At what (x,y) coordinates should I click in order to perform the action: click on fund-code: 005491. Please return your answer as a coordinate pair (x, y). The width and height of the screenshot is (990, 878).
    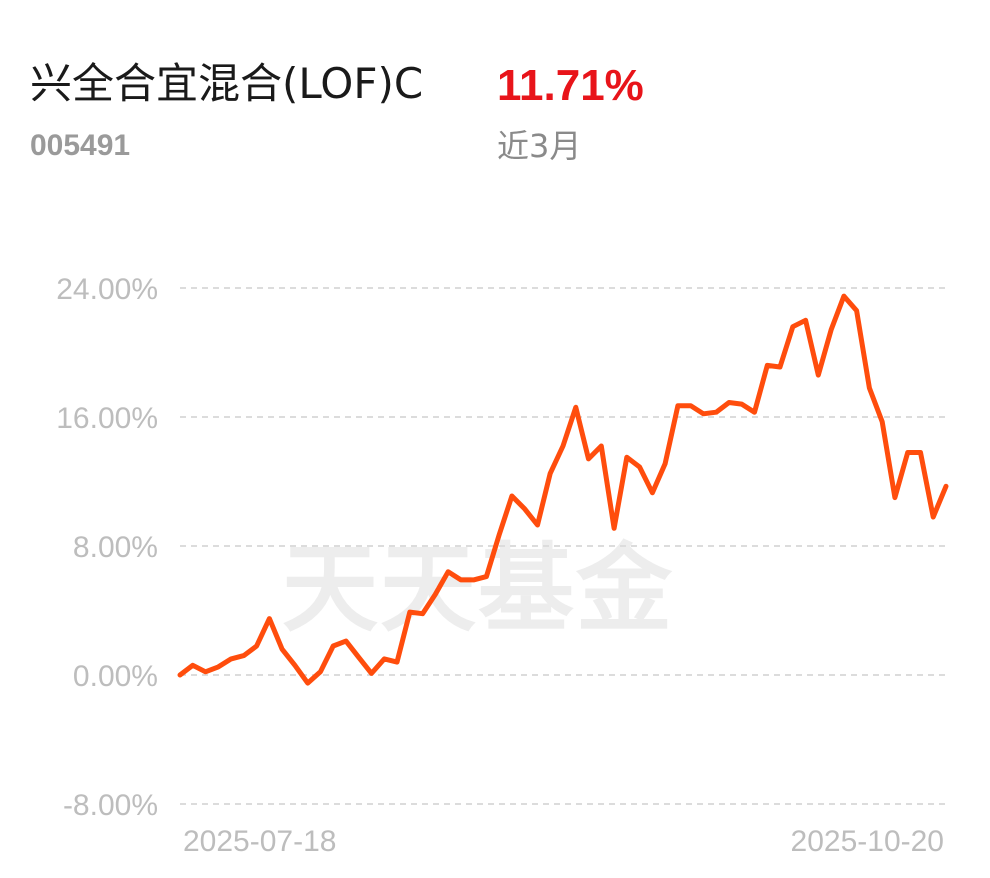
    Looking at the image, I should click on (80, 145).